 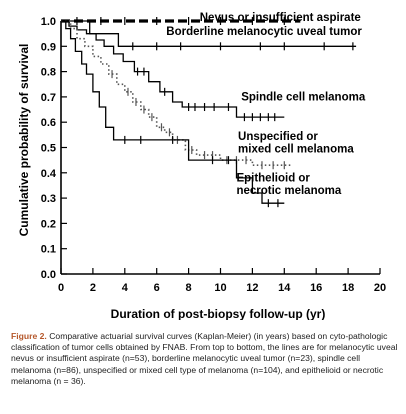 What do you see at coordinates (48, 73) in the screenshot?
I see `y-tick-label: 0.8` at bounding box center [48, 73].